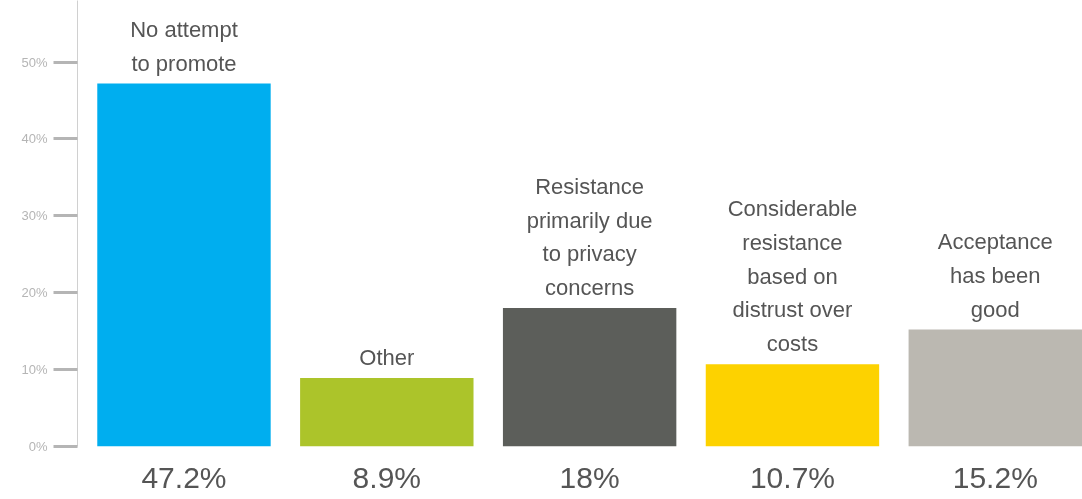 The image size is (1082, 499). What do you see at coordinates (792, 477) in the screenshot?
I see `data-label: 10.7%` at bounding box center [792, 477].